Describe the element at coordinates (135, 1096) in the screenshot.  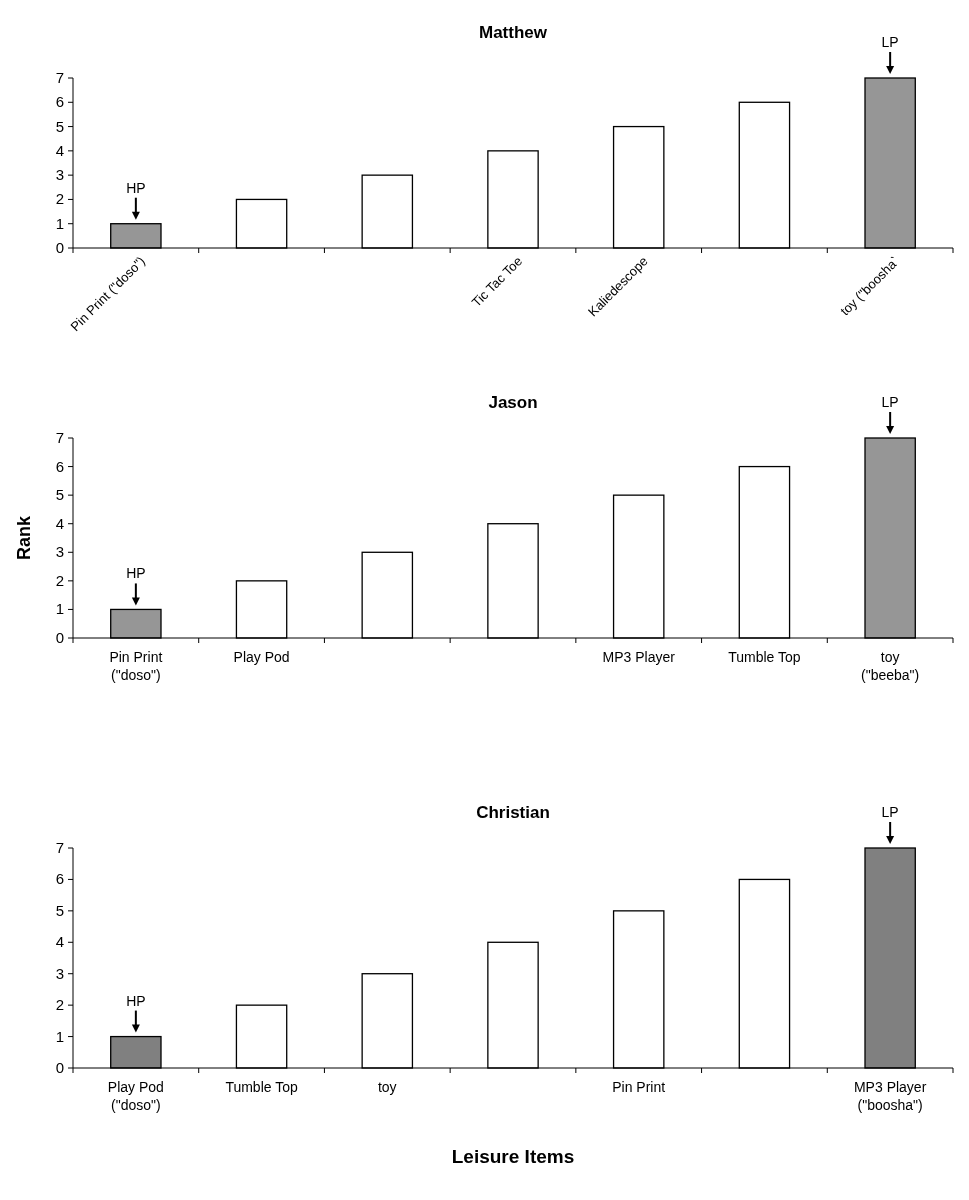
I see `x-tick-label: Play Pod ("doso")` at that location.